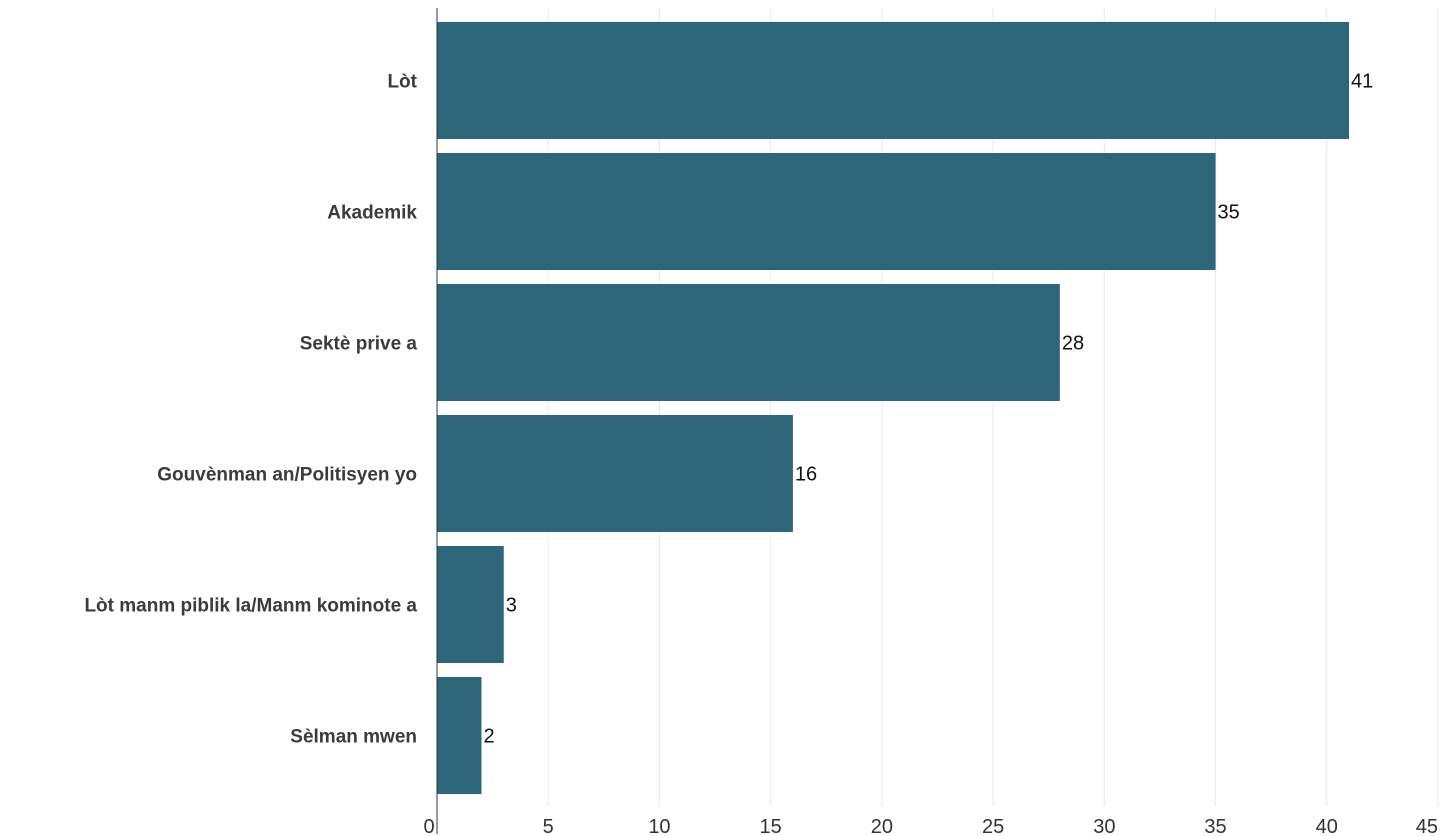 The image size is (1456, 836). What do you see at coordinates (771, 826) in the screenshot?
I see `x-tick-label-15: 15` at bounding box center [771, 826].